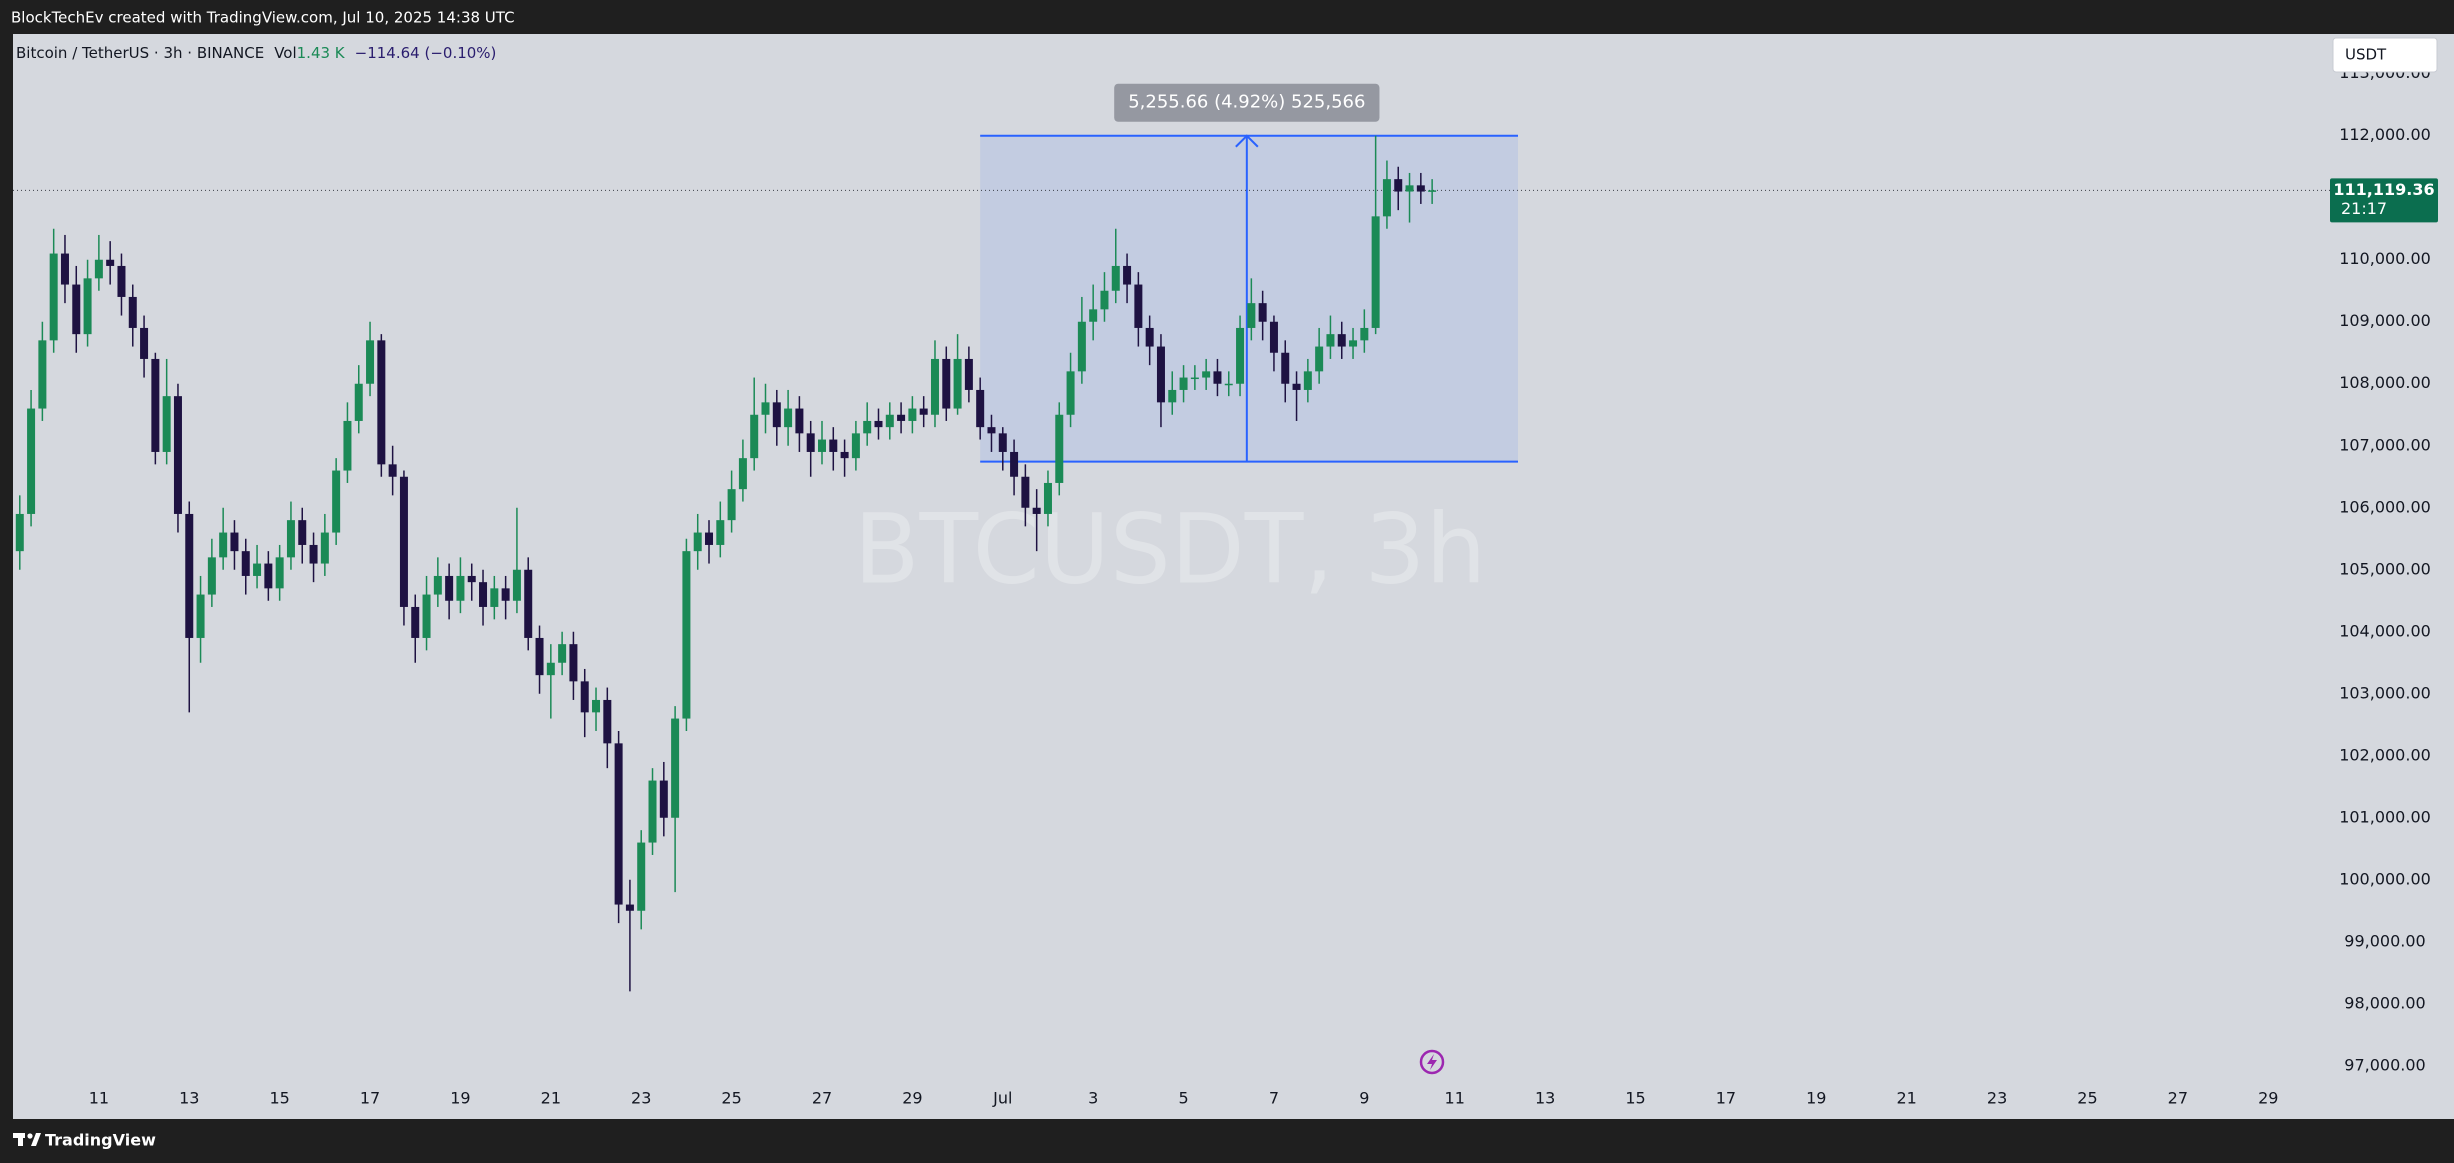  Describe the element at coordinates (2385, 878) in the screenshot. I see `y-tick-label: 100,000.00` at that location.